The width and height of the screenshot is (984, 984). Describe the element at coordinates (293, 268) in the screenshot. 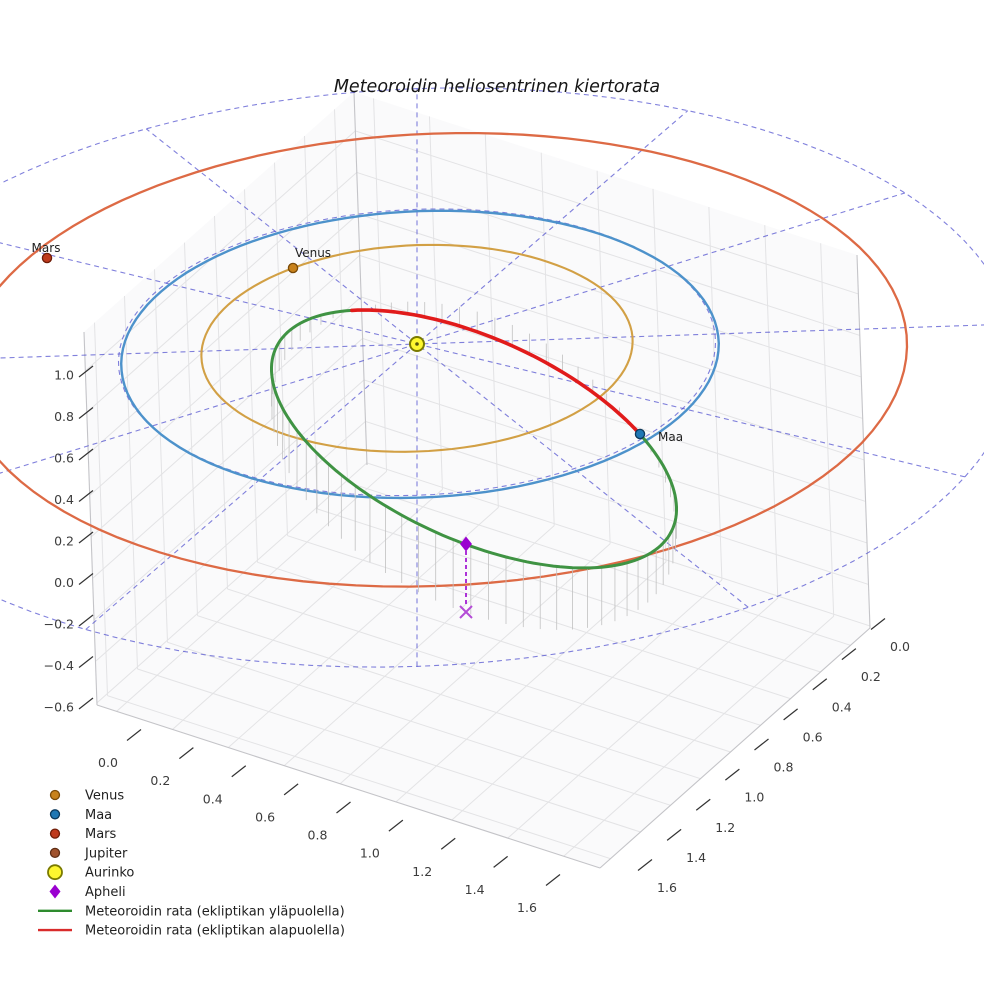

I see `venus-marker` at that location.